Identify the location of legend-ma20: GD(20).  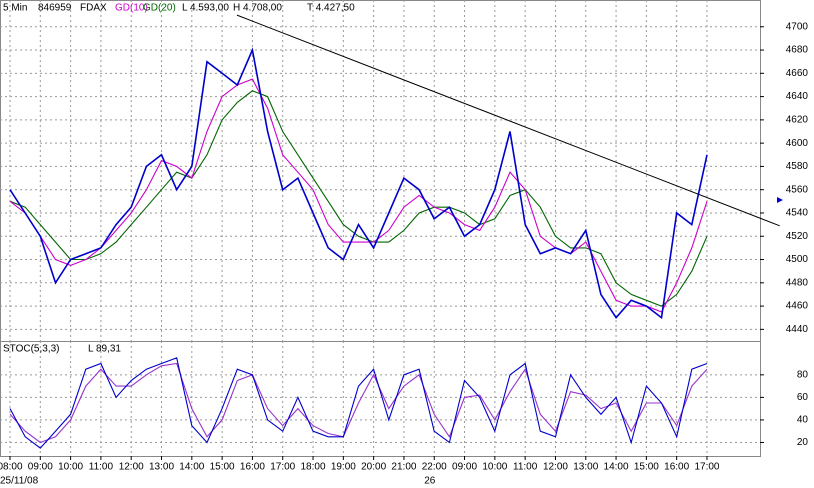
(159, 8).